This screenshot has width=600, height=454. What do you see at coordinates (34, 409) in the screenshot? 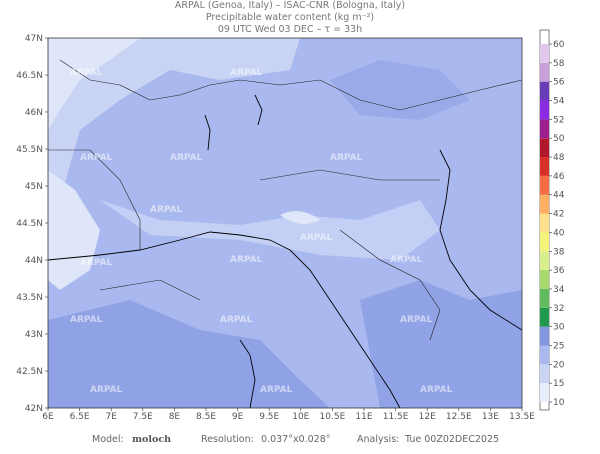
I see `lat-label: 42N` at bounding box center [34, 409].